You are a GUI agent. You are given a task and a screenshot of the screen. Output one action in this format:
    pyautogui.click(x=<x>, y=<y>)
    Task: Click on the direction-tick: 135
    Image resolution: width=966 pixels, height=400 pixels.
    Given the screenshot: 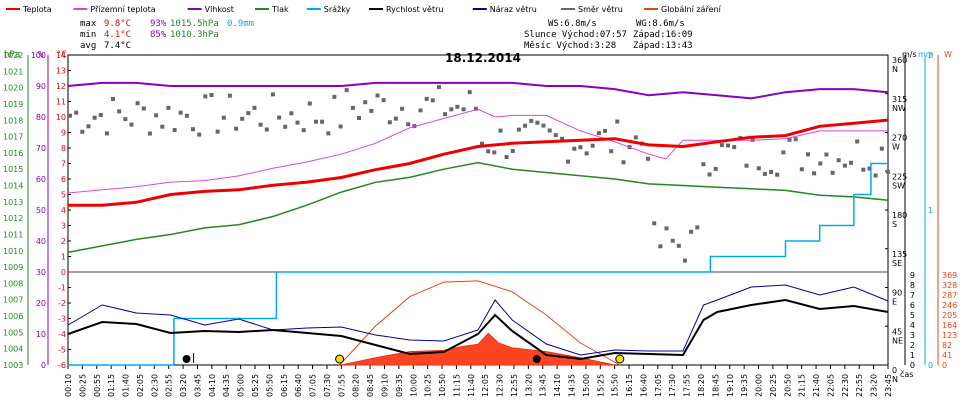 What is the action you would take?
    pyautogui.click(x=899, y=254)
    